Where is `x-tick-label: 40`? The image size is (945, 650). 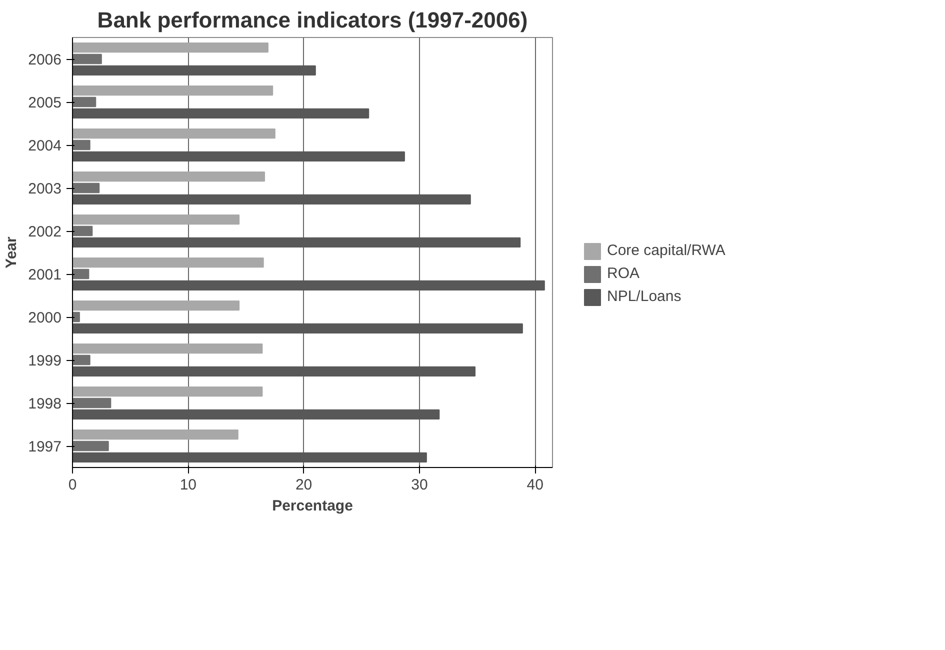 x-tick-label: 40 is located at coordinates (535, 485).